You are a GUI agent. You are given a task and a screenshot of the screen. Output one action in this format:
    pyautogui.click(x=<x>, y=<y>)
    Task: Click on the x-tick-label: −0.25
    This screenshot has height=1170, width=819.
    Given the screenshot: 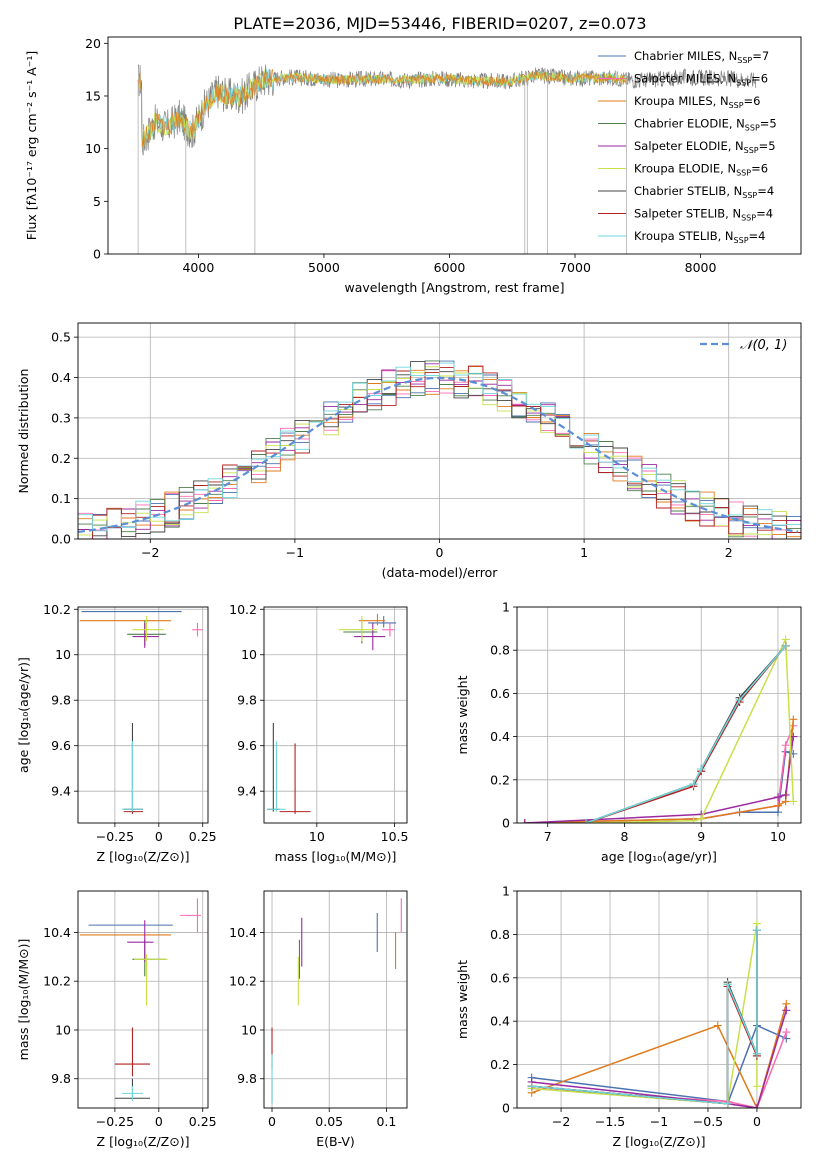 What is the action you would take?
    pyautogui.click(x=115, y=836)
    